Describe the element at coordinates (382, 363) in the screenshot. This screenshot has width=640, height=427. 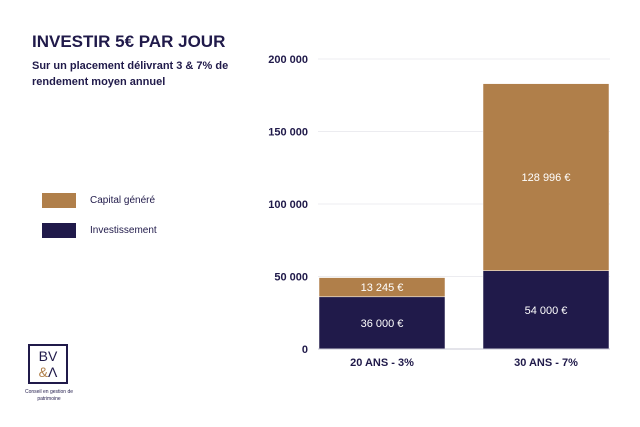
I see `x-tick-label: 20 ANS - 3%` at that location.